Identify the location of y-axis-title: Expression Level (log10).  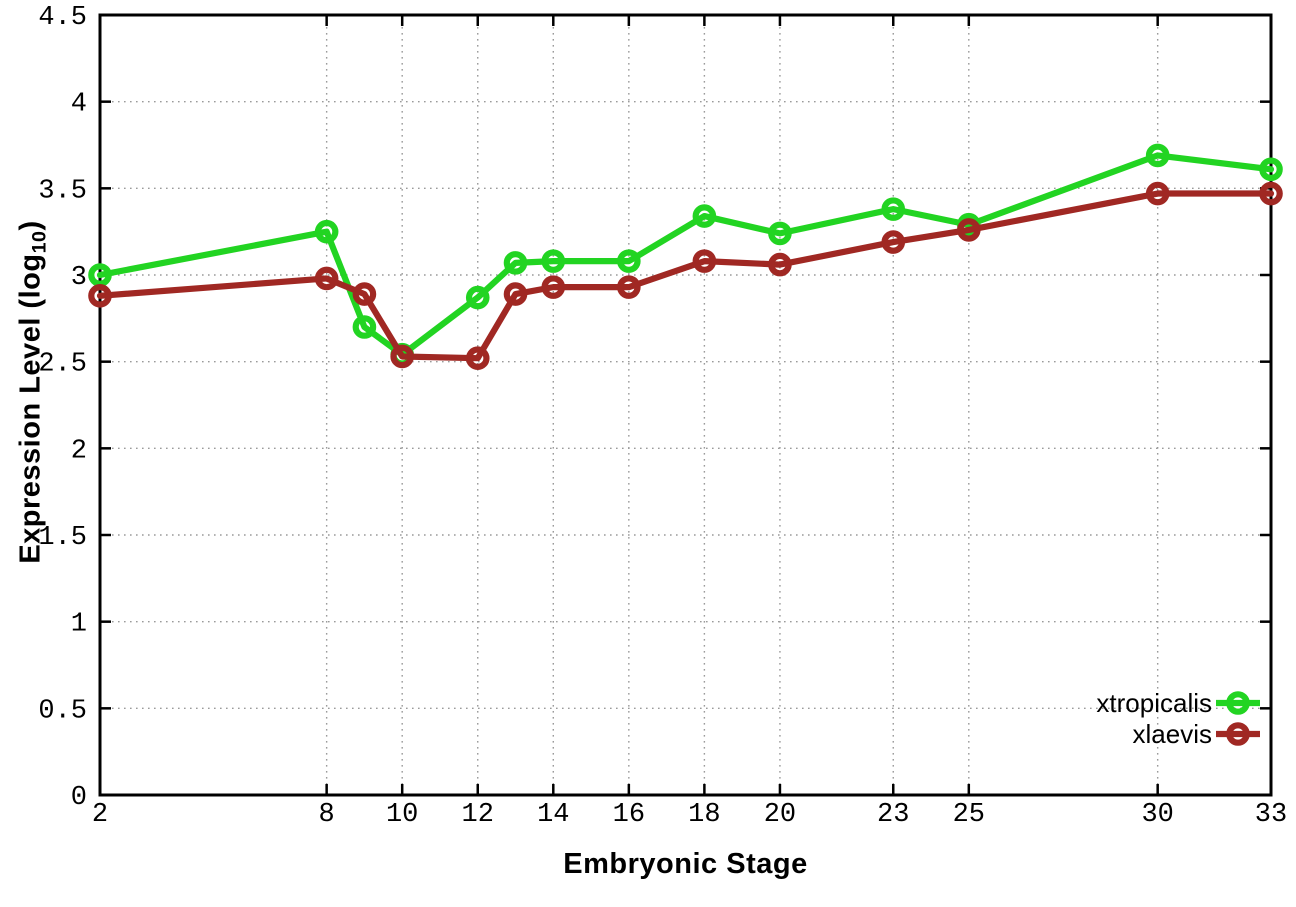
(32, 392).